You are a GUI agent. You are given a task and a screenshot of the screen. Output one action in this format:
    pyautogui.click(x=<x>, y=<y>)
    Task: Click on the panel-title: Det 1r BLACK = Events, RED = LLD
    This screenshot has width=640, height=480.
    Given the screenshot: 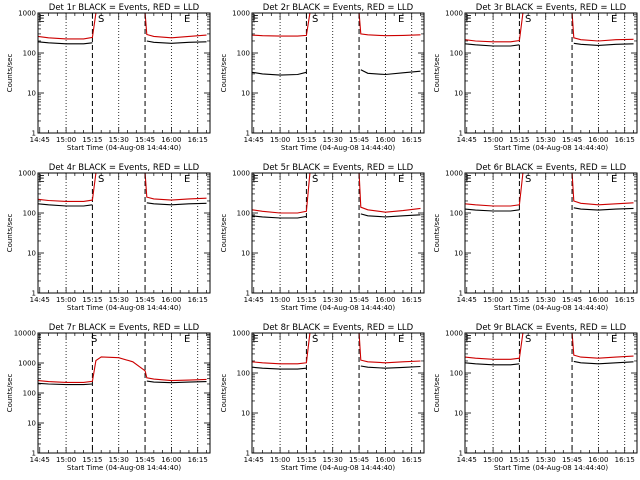 What is the action you would take?
    pyautogui.click(x=124, y=8)
    